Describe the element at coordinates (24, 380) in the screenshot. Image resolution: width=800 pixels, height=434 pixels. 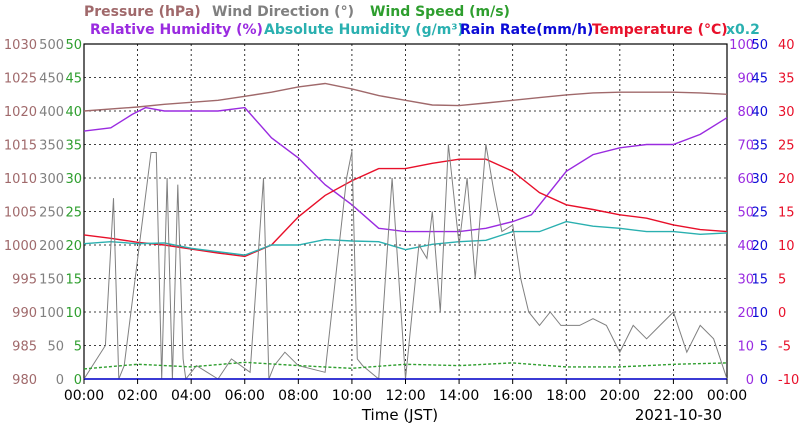
I see `y-tick-pressure: 980` at that location.